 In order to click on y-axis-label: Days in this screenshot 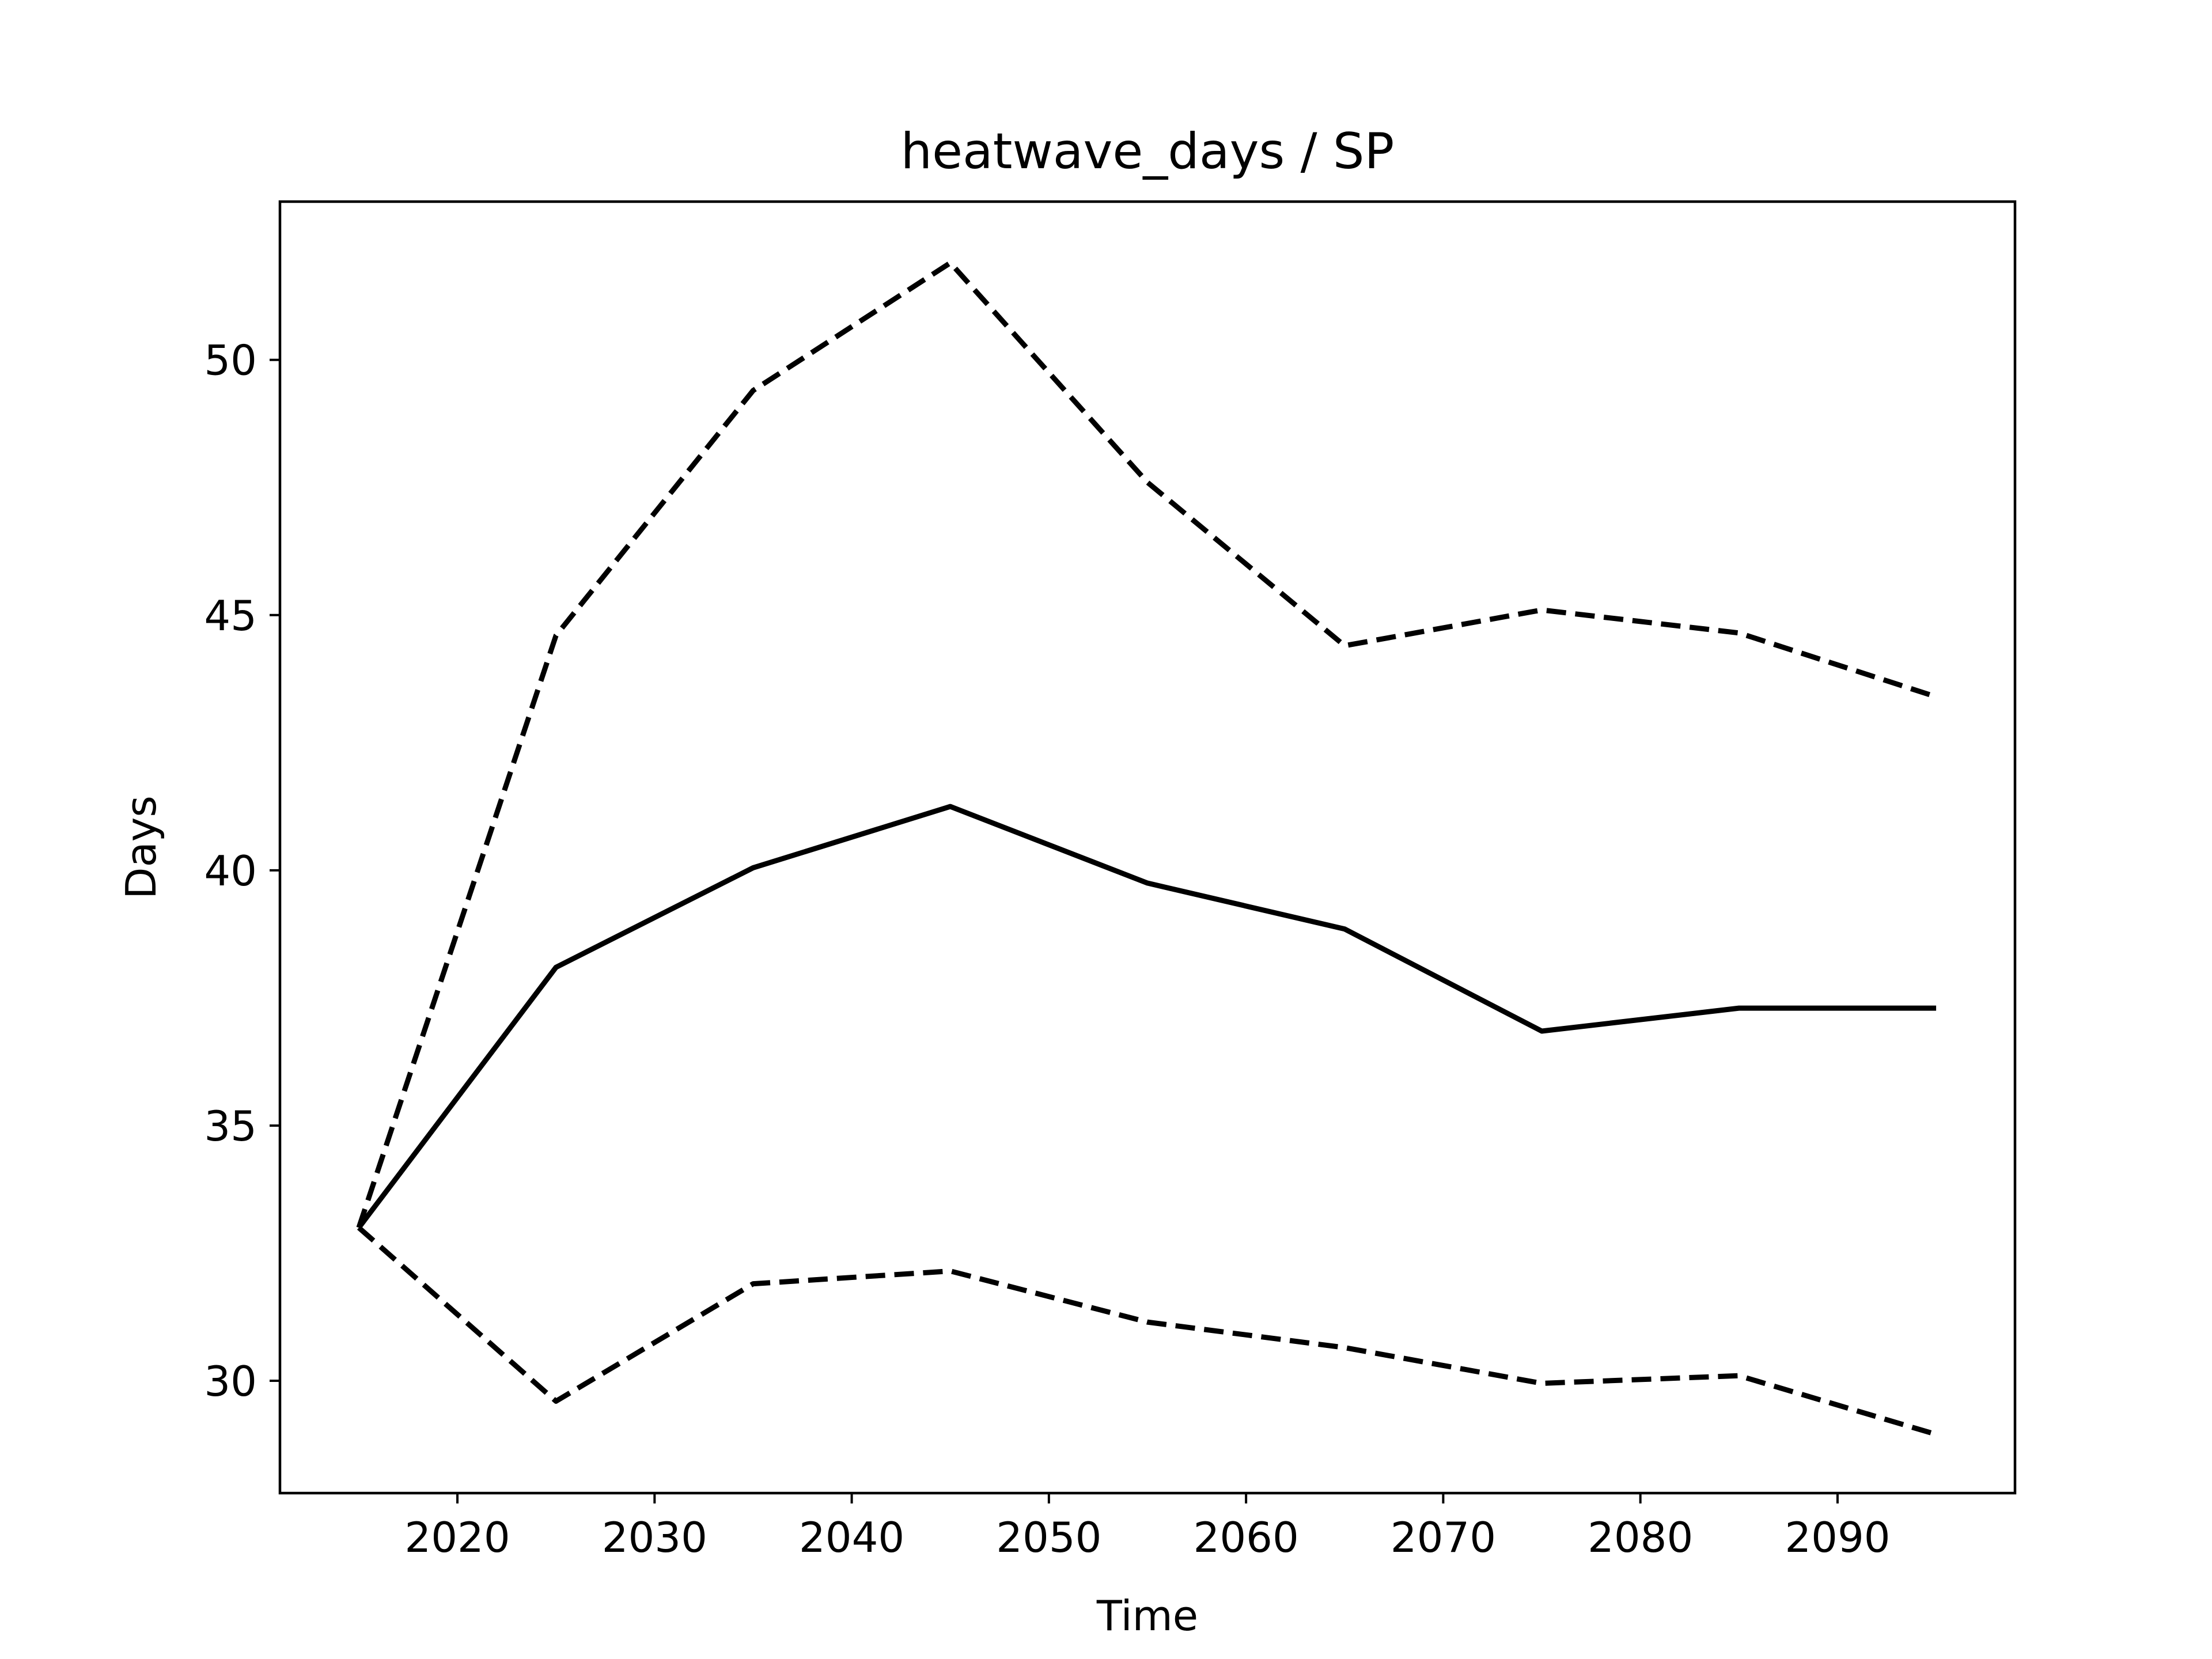, I will do `click(141, 847)`.